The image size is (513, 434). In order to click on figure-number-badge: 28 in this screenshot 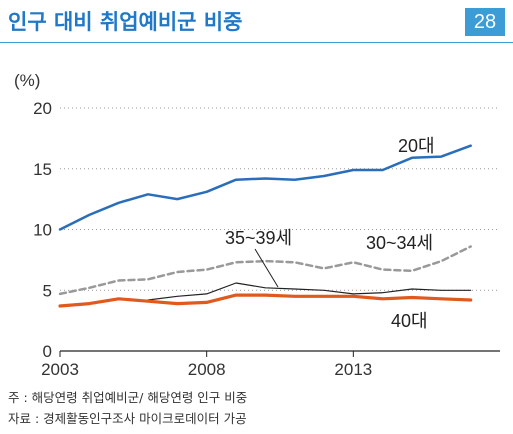, I will do `click(485, 22)`.